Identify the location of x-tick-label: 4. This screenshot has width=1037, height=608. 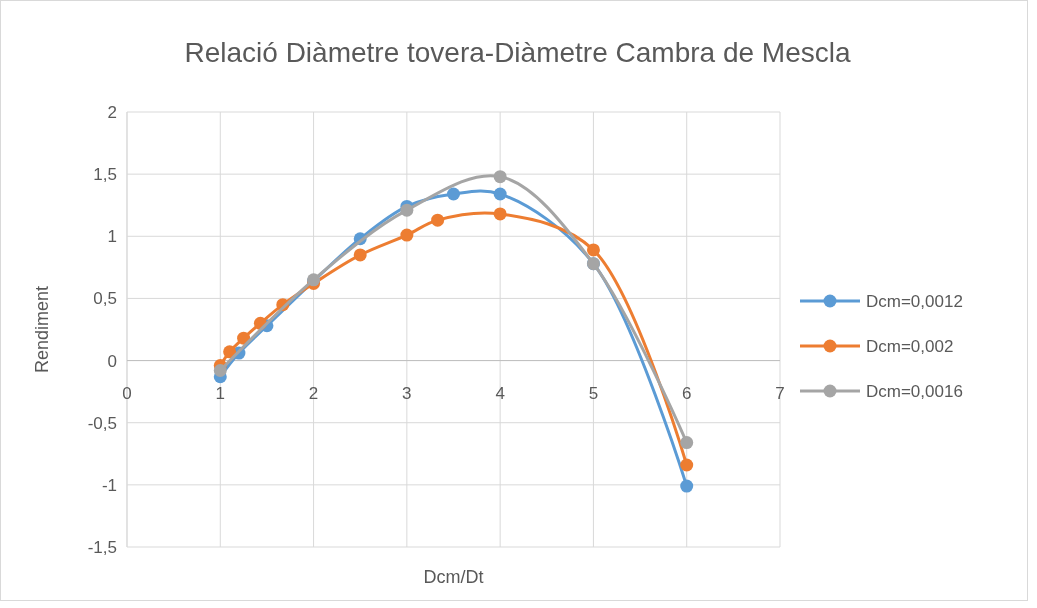
(500, 393).